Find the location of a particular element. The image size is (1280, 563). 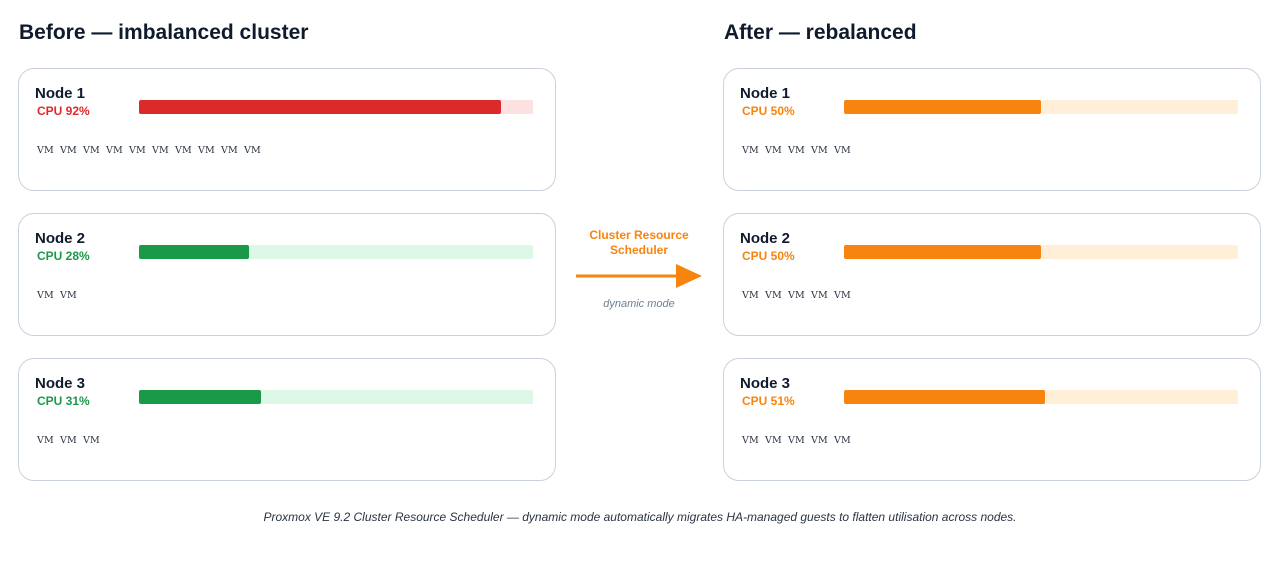

scheduler-mode: dynamic mode is located at coordinates (639, 304).